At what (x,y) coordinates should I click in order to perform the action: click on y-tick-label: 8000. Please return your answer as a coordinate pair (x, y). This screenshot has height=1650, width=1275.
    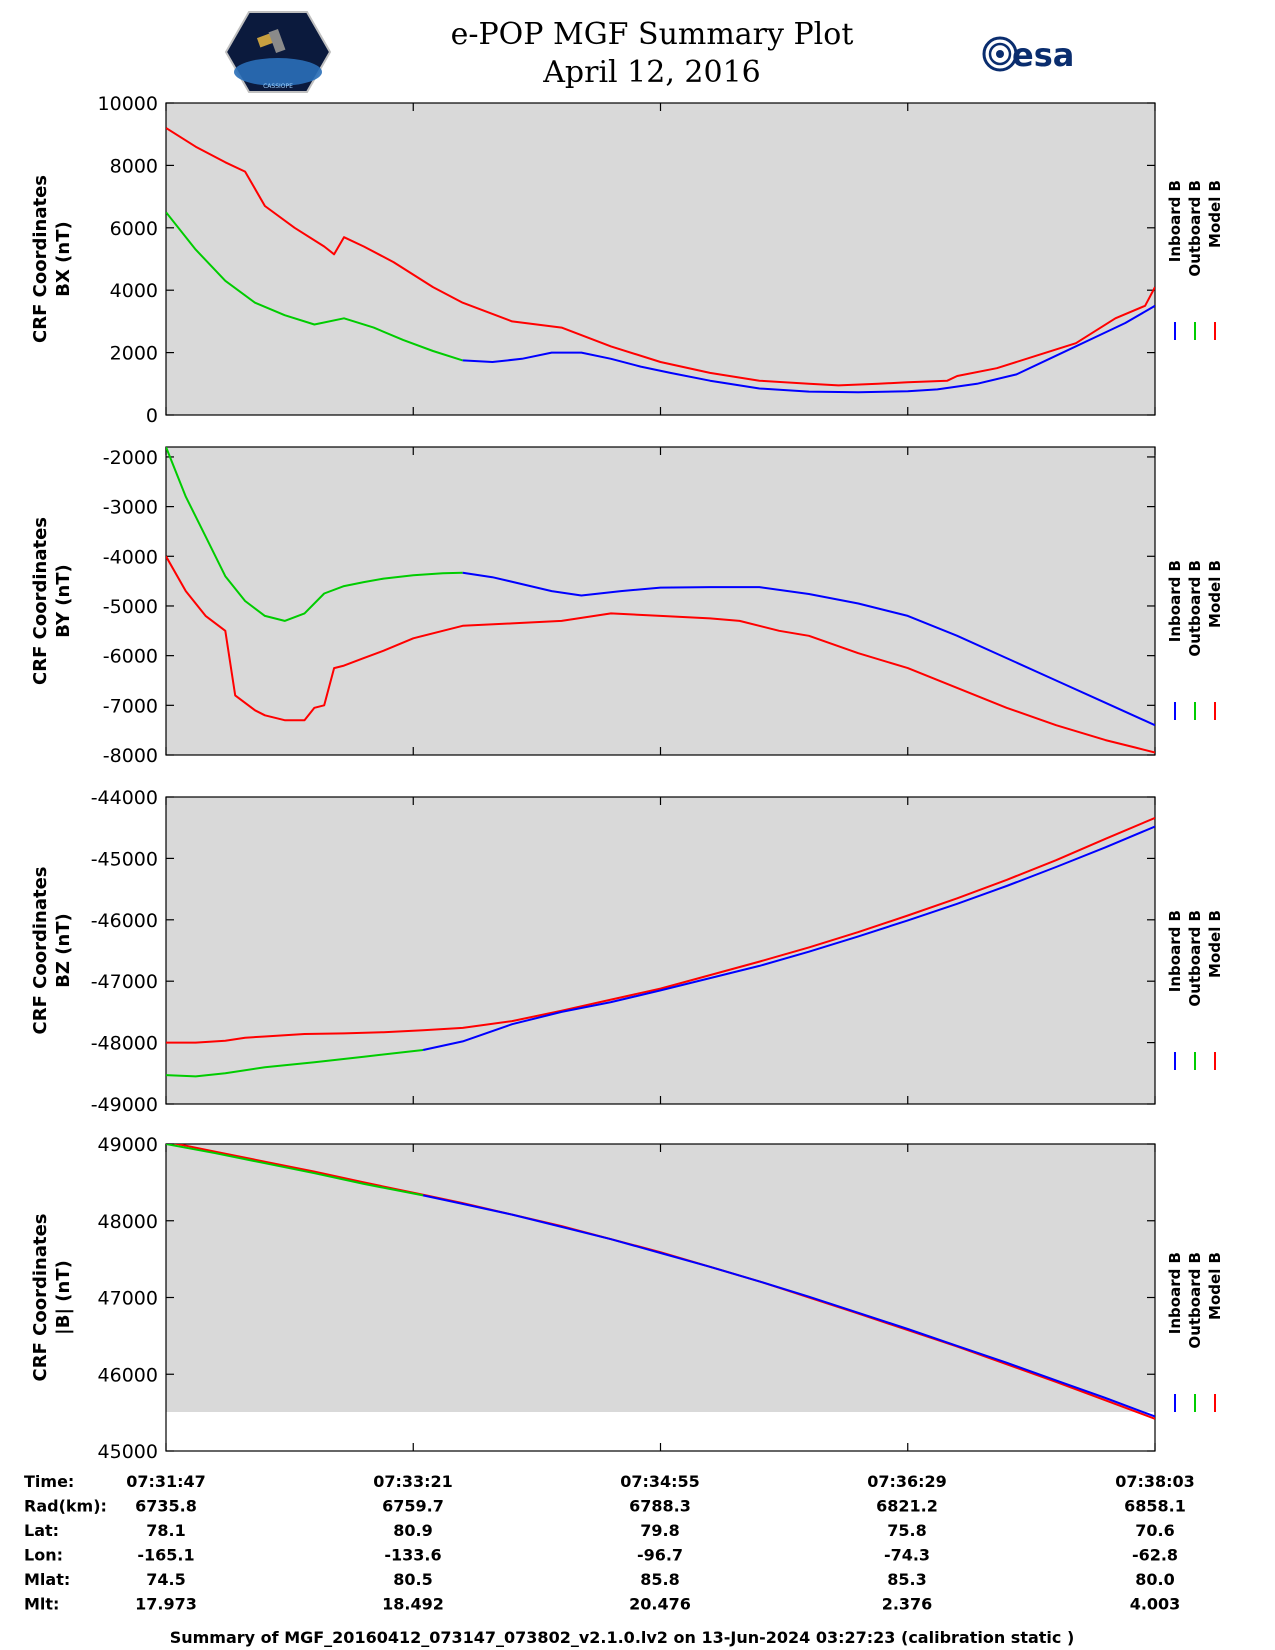
    Looking at the image, I should click on (134, 166).